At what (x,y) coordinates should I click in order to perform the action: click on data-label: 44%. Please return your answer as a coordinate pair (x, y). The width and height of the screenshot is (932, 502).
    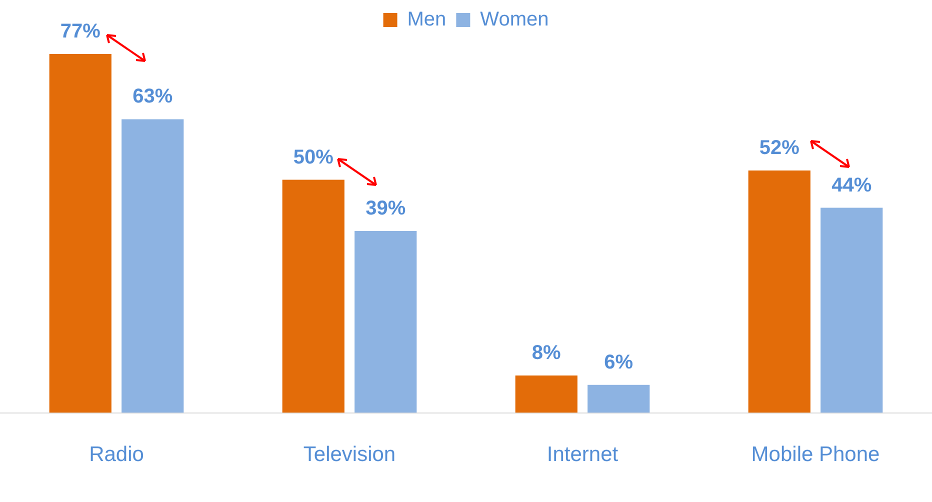
    Looking at the image, I should click on (852, 185).